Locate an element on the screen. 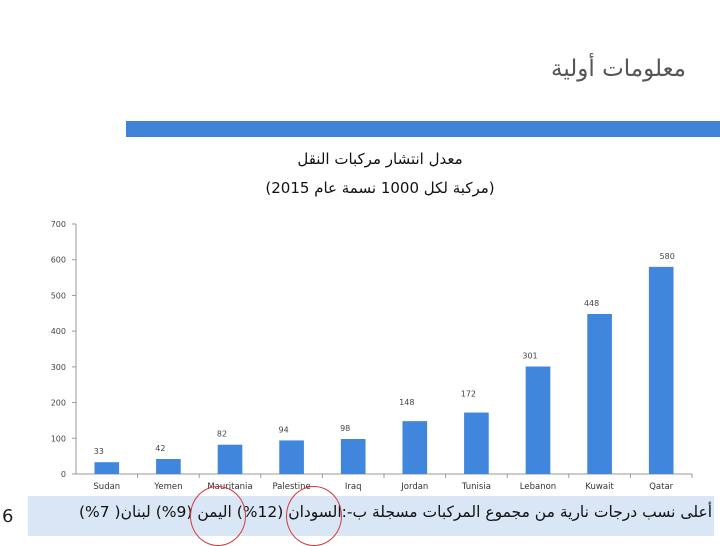  data-label: 33 is located at coordinates (99, 451).